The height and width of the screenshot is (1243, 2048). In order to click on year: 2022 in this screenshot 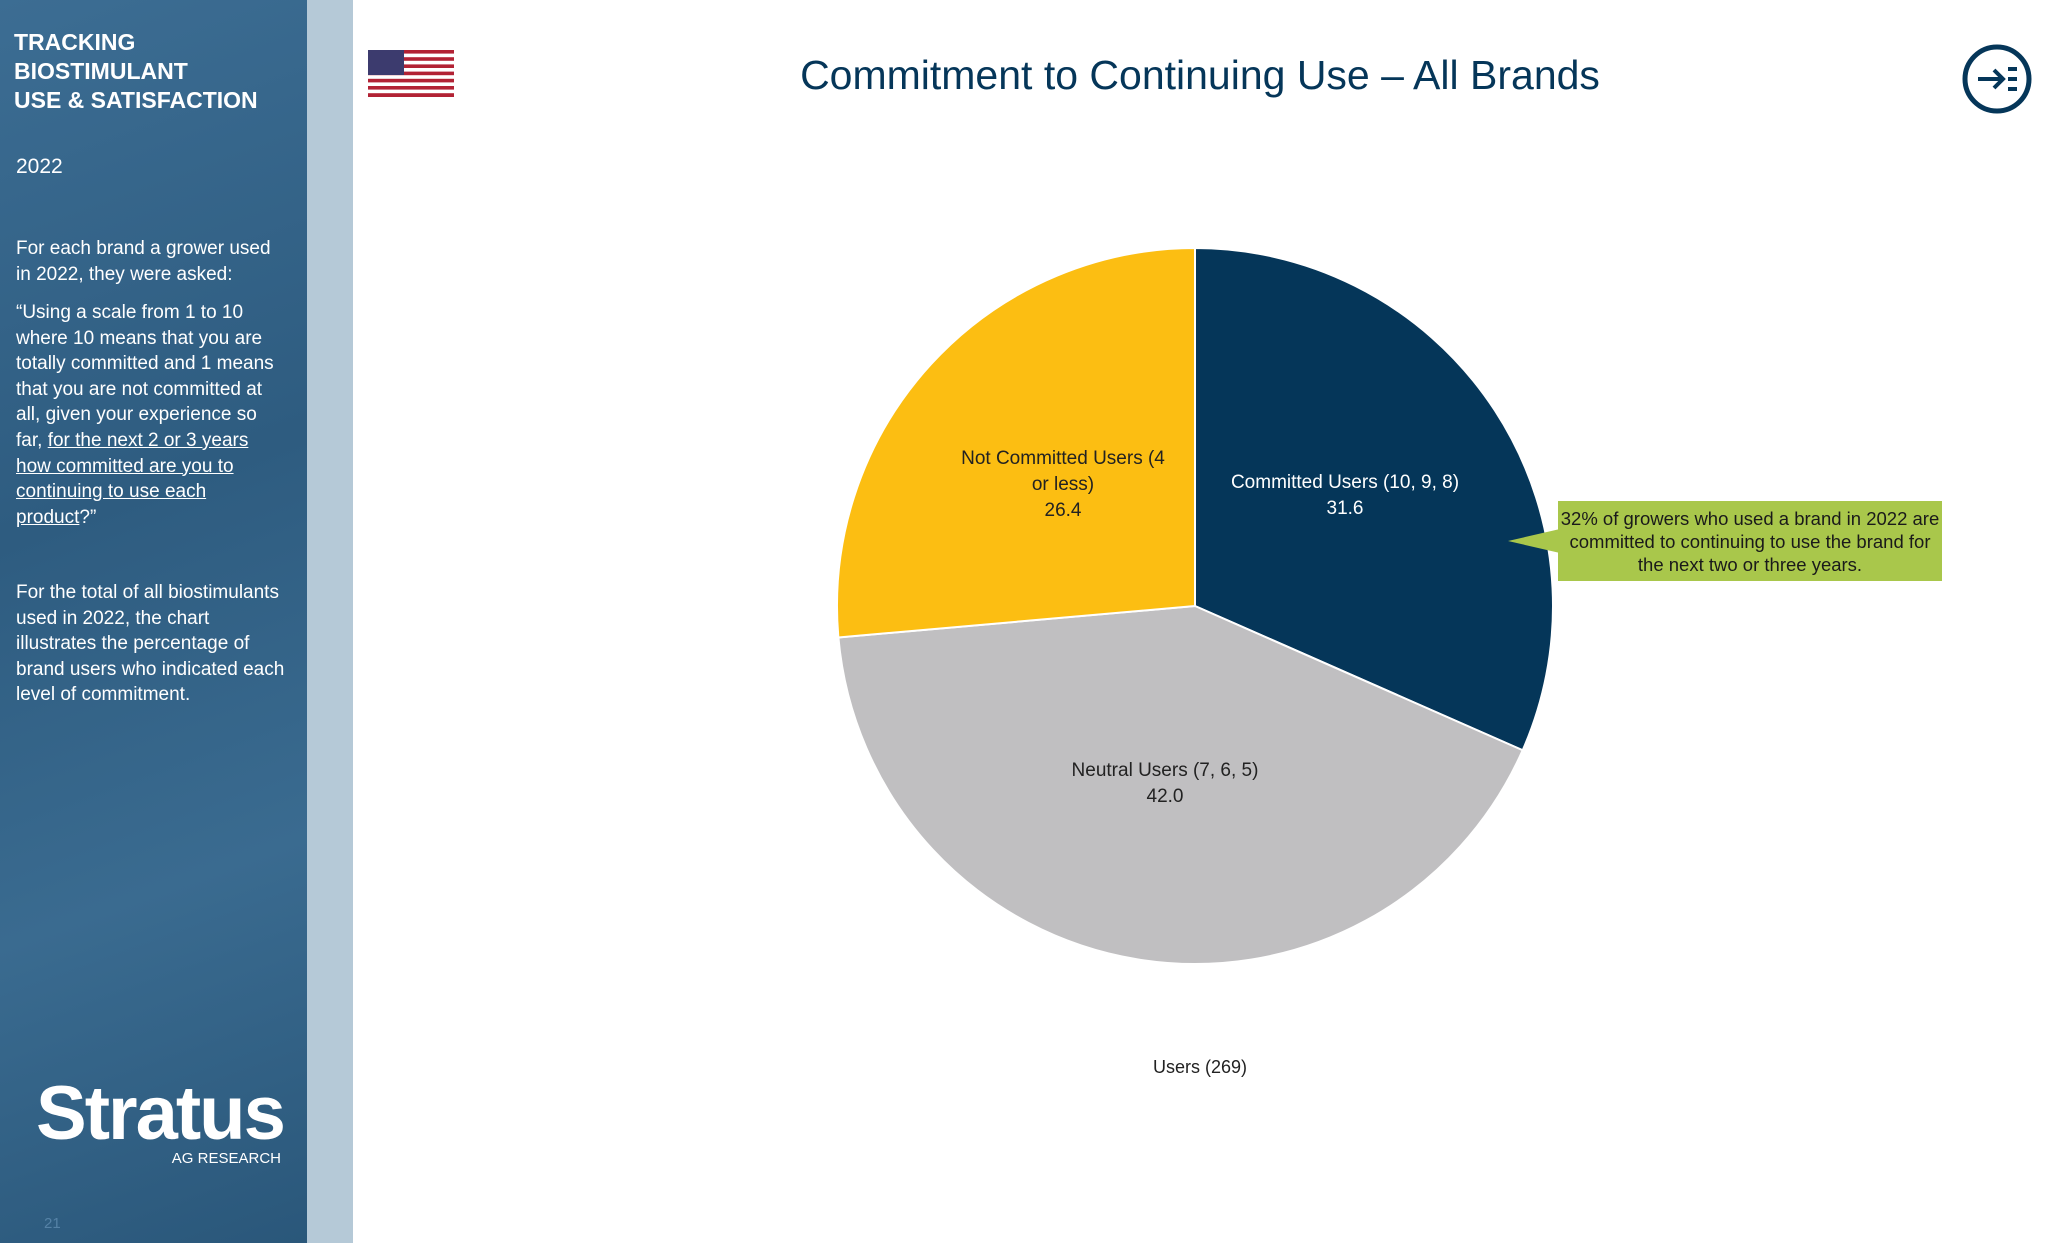, I will do `click(39, 166)`.